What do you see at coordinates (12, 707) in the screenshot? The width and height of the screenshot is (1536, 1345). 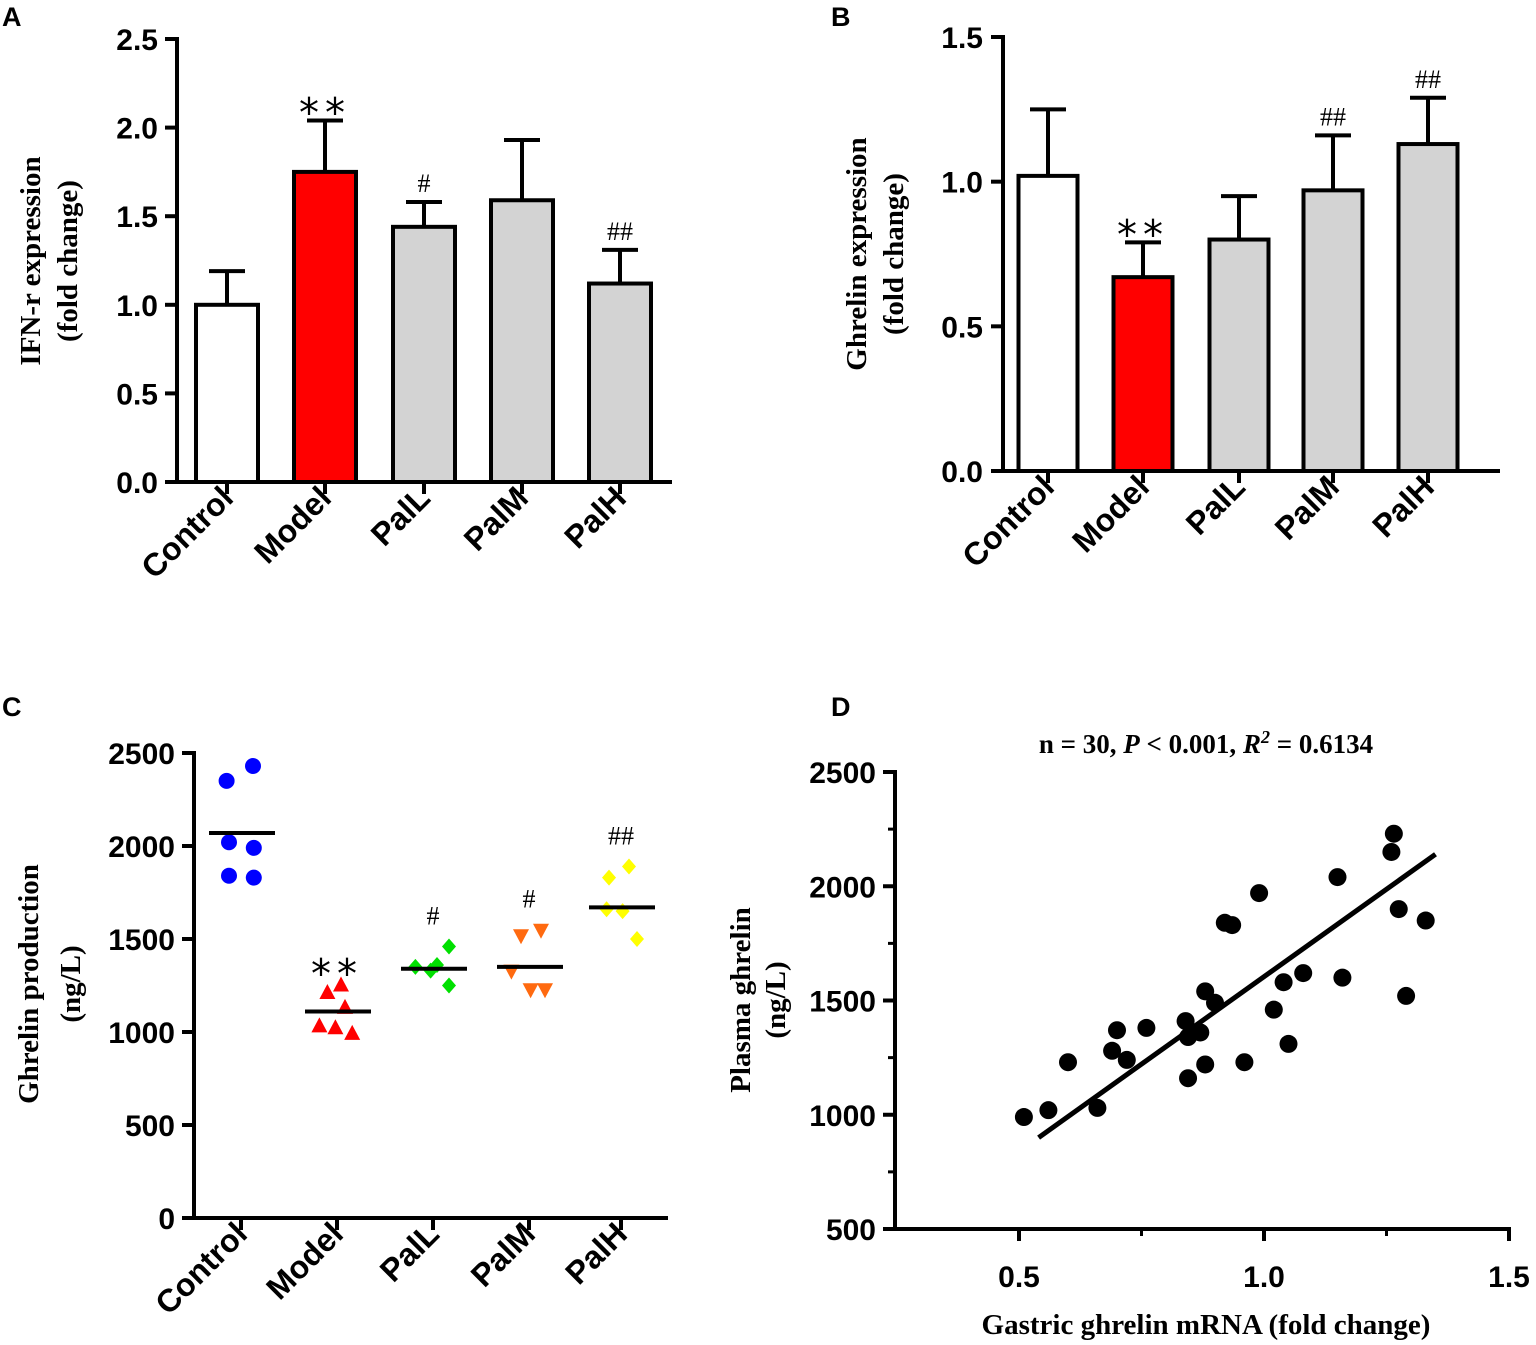 I see `panel-c-label: C` at bounding box center [12, 707].